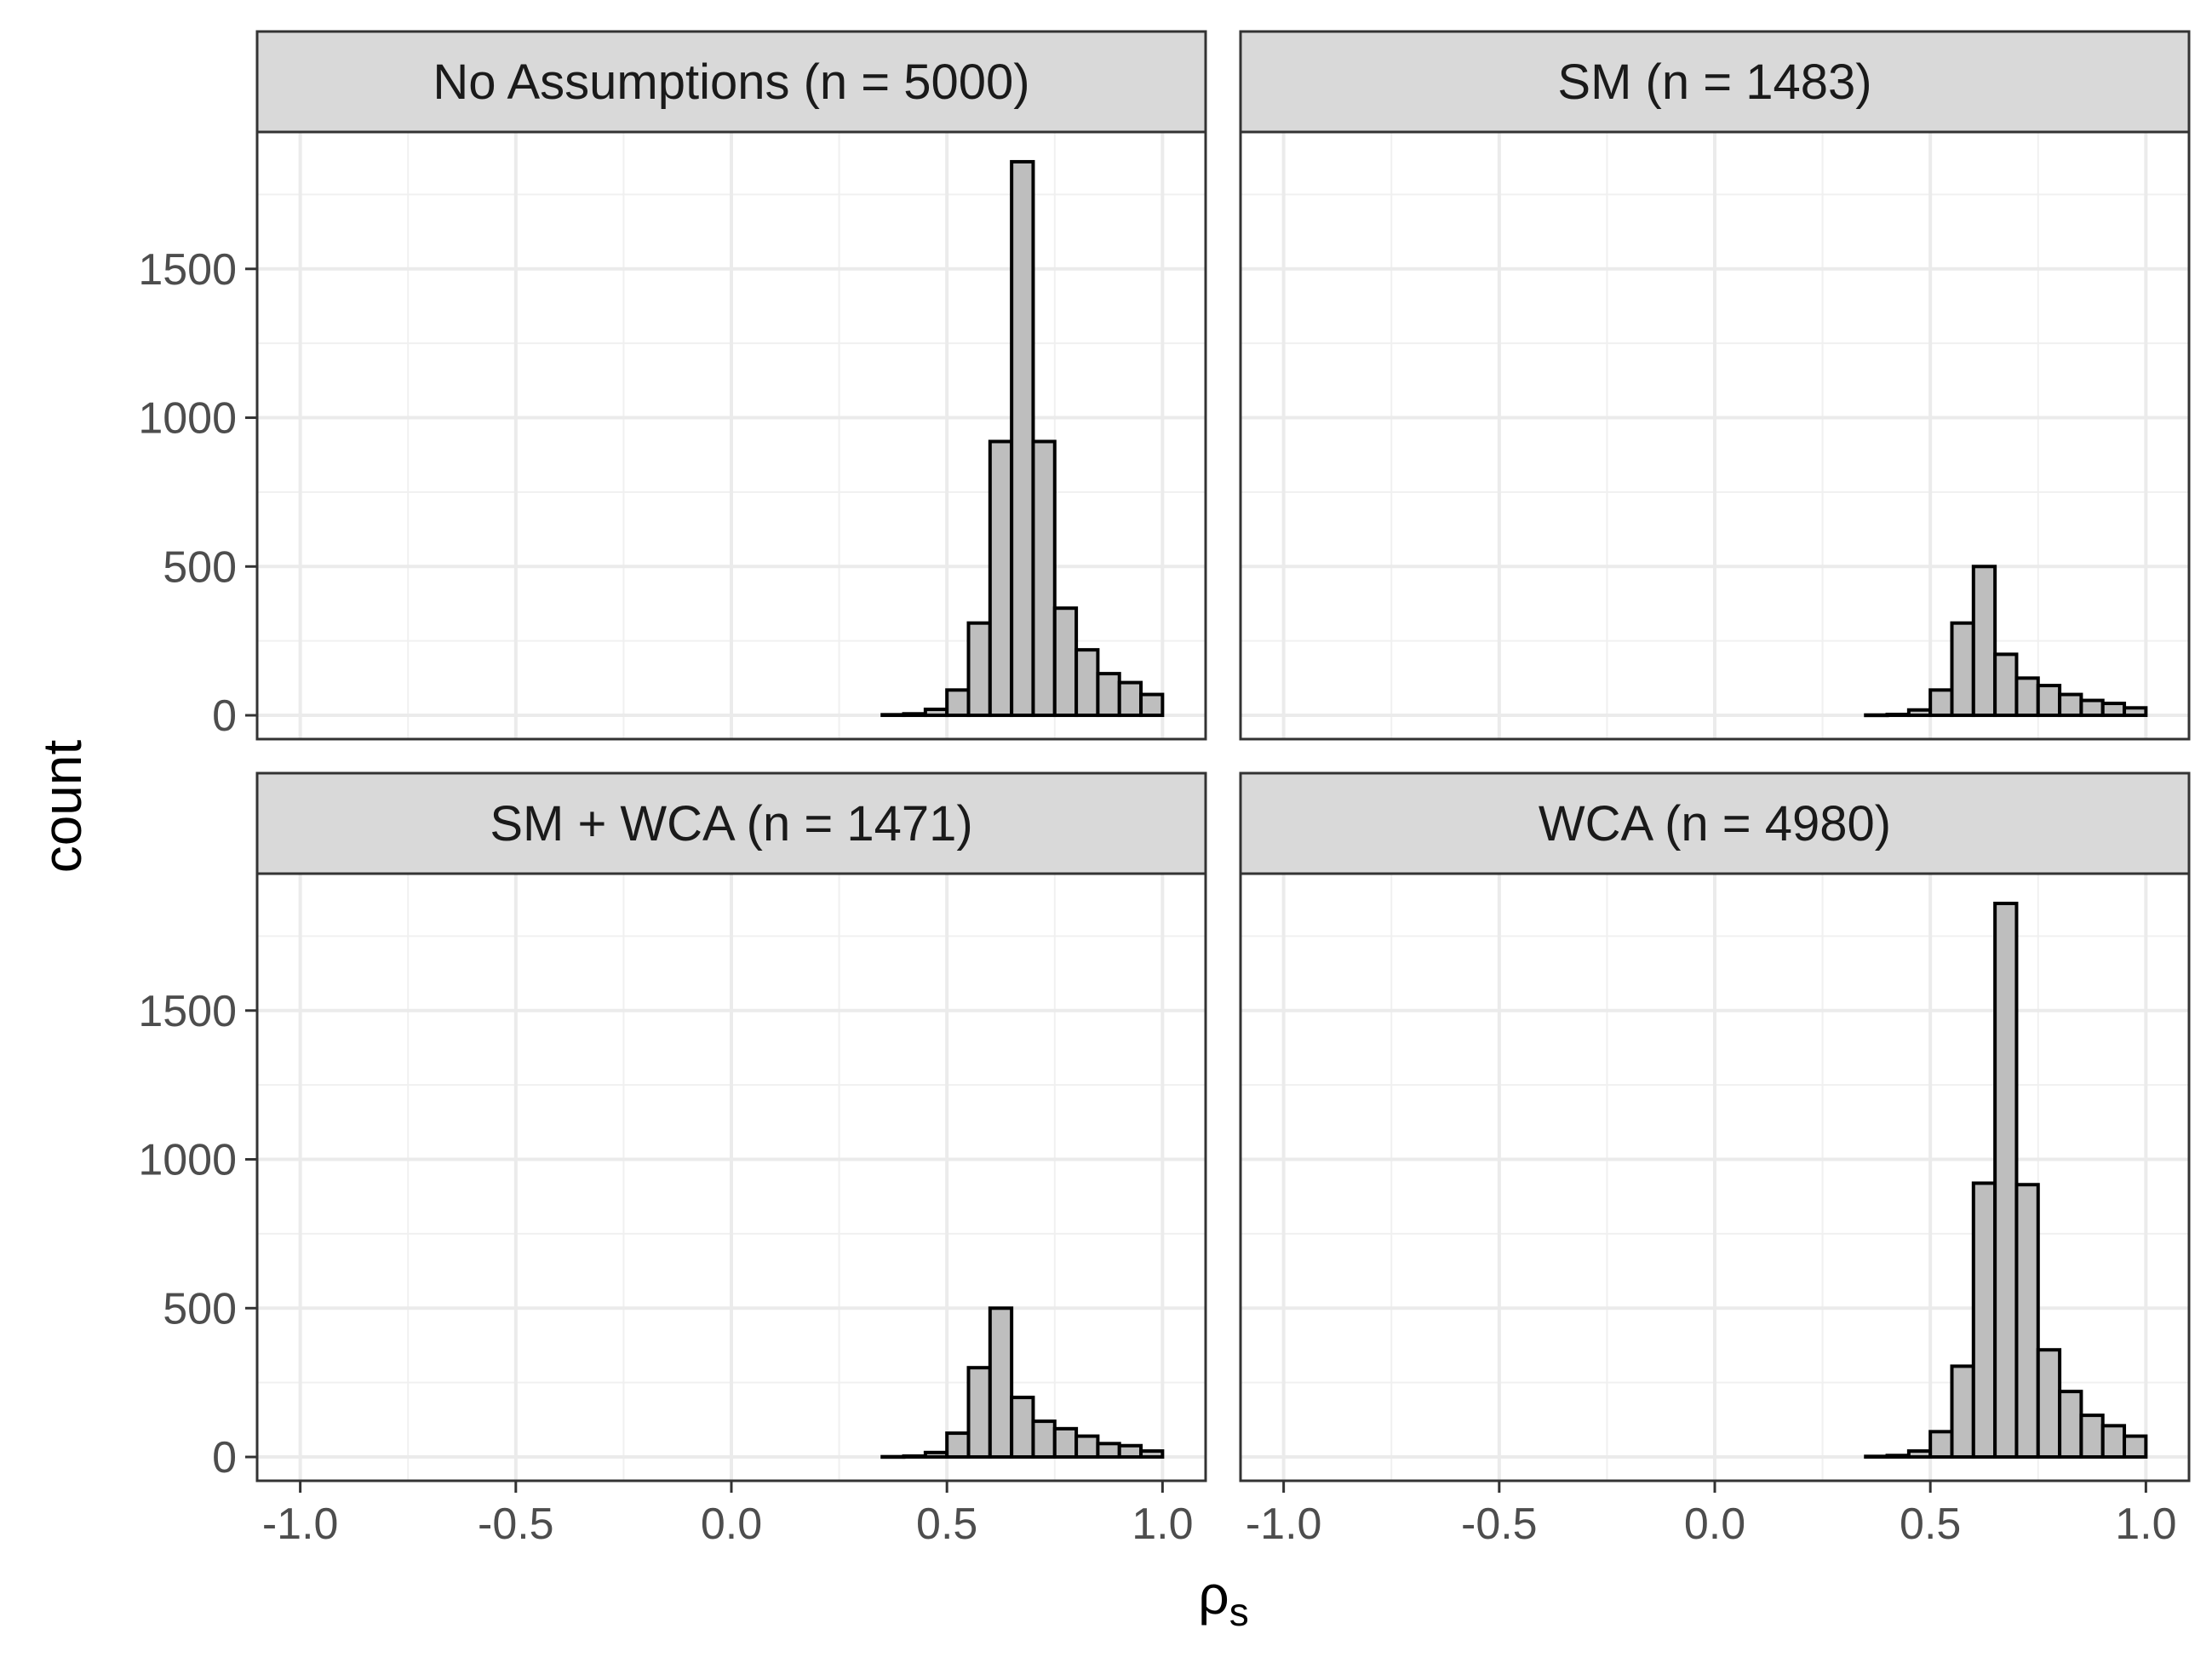 The height and width of the screenshot is (1663, 2212). I want to click on x-axis-title-symbol: ρ, so click(1214, 1595).